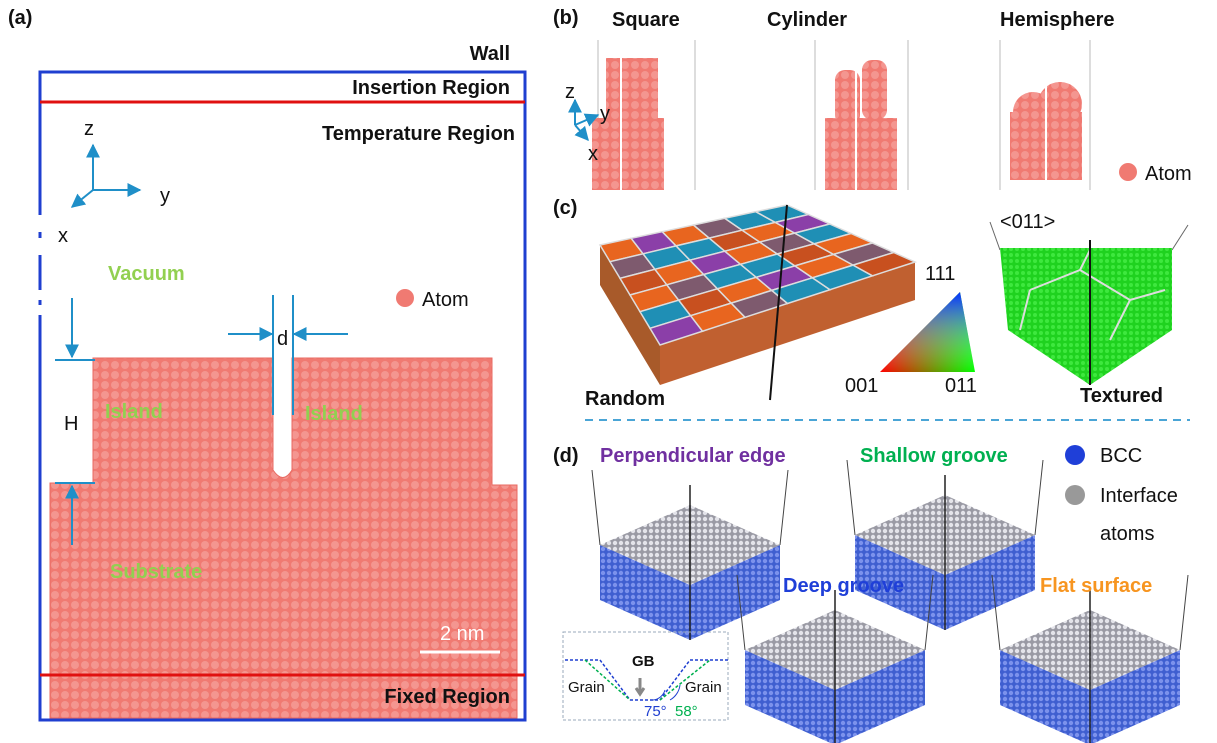  What do you see at coordinates (758, 294) in the screenshot?
I see `random-slab` at bounding box center [758, 294].